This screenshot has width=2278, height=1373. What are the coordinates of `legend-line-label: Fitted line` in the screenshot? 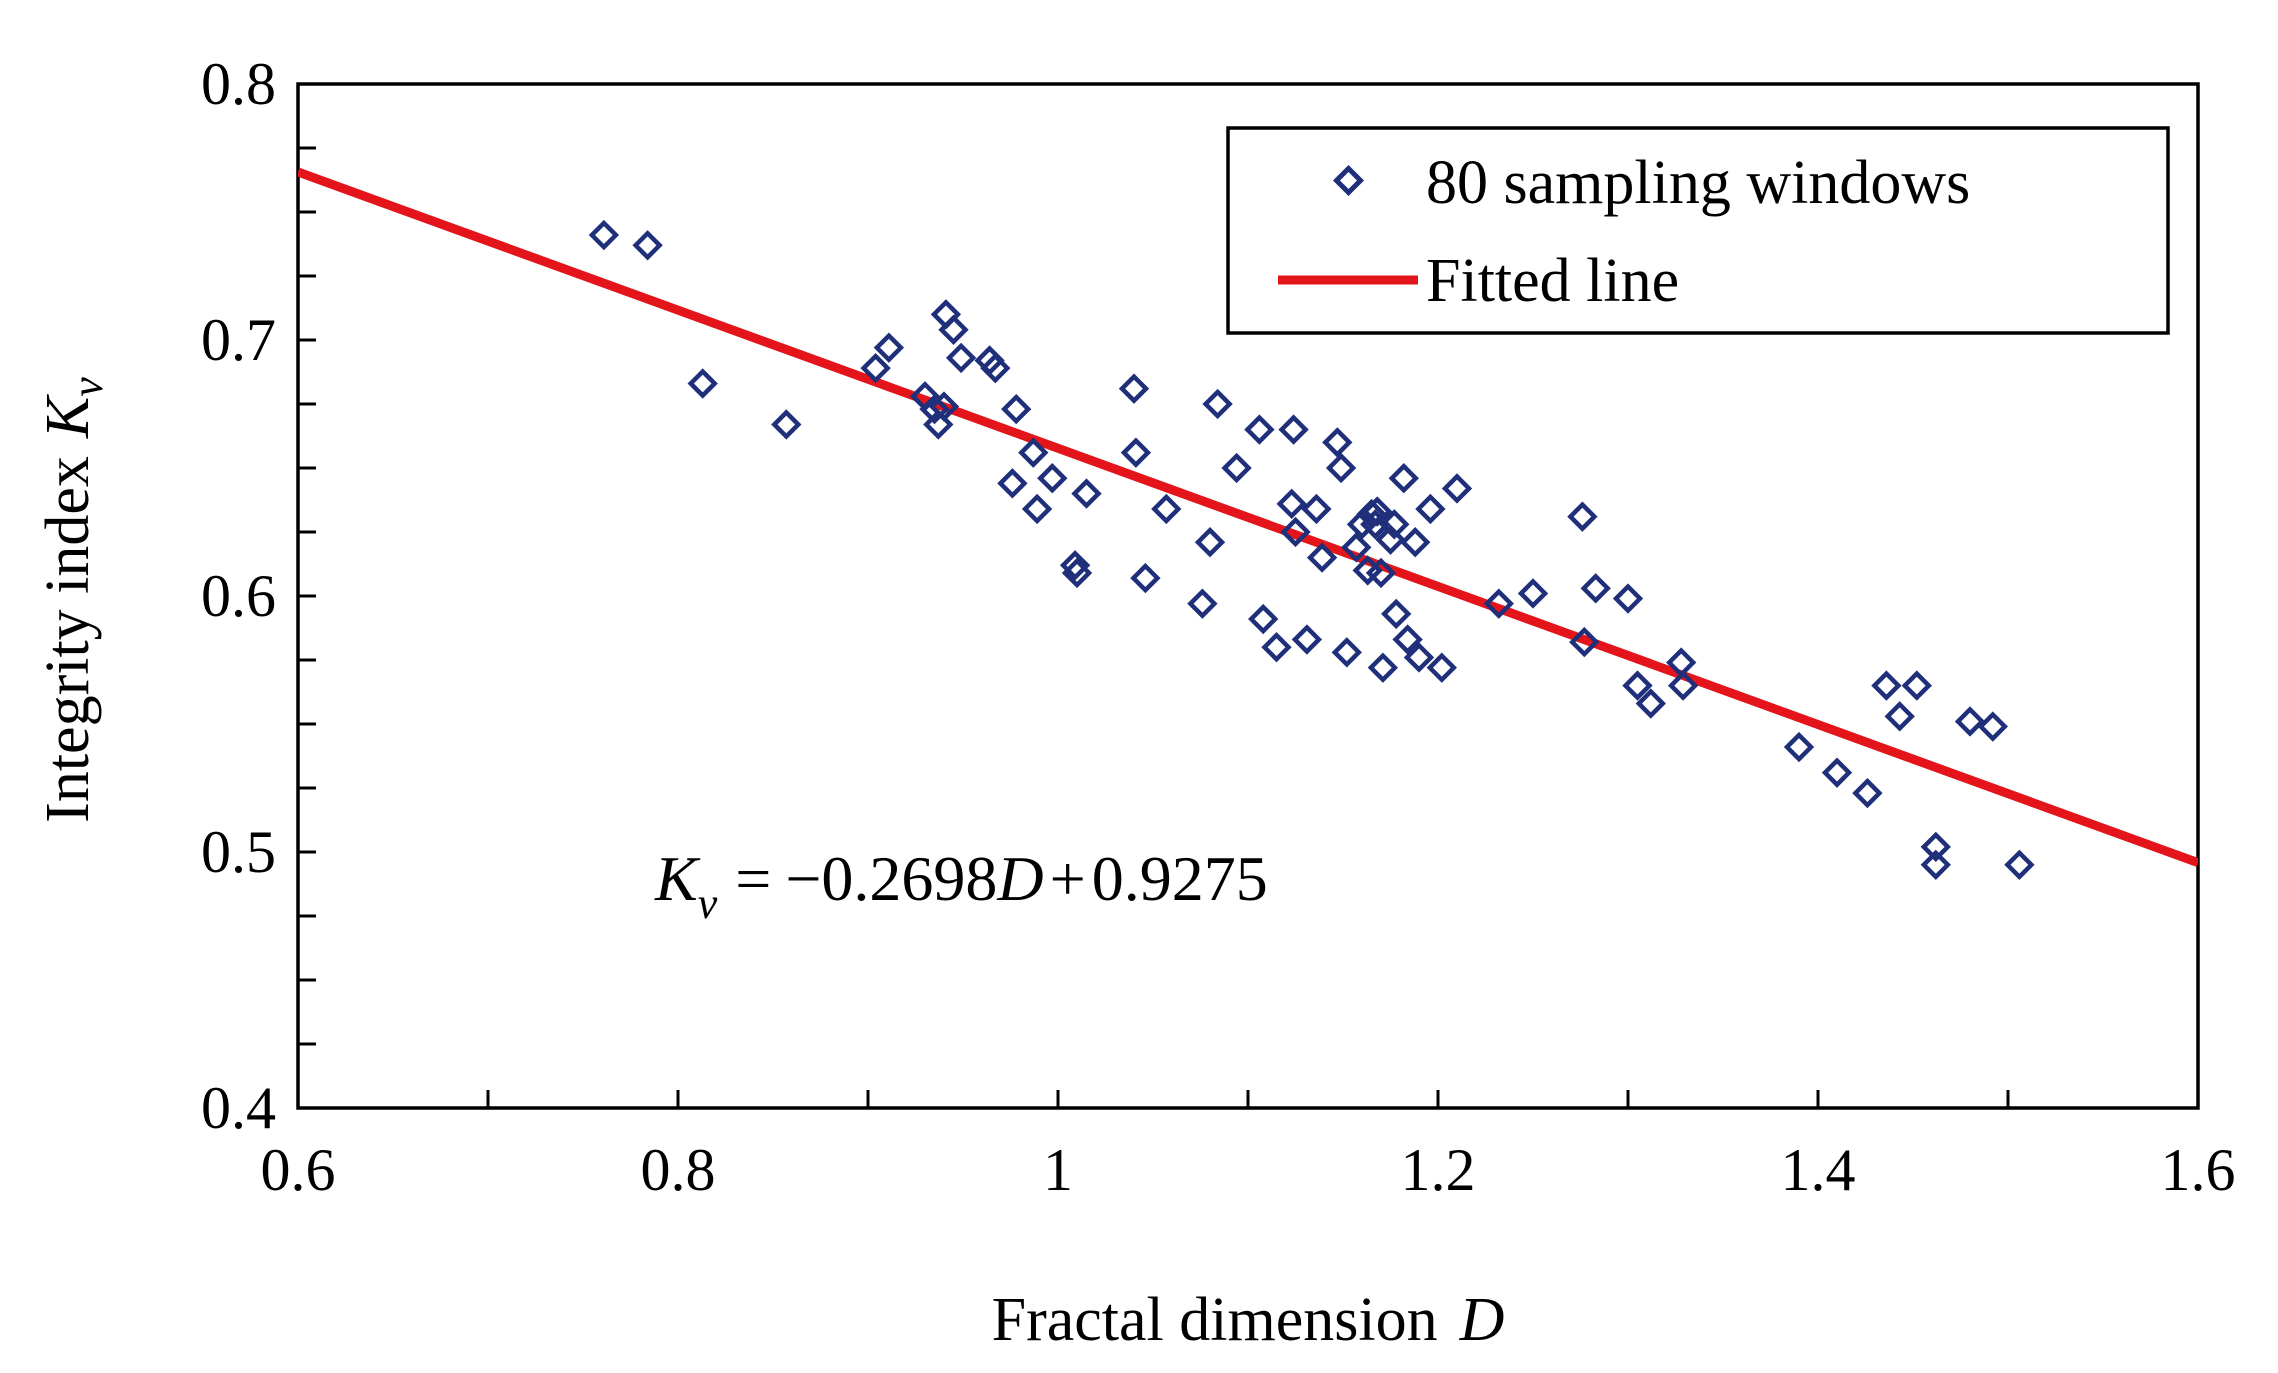 It's located at (1552, 281).